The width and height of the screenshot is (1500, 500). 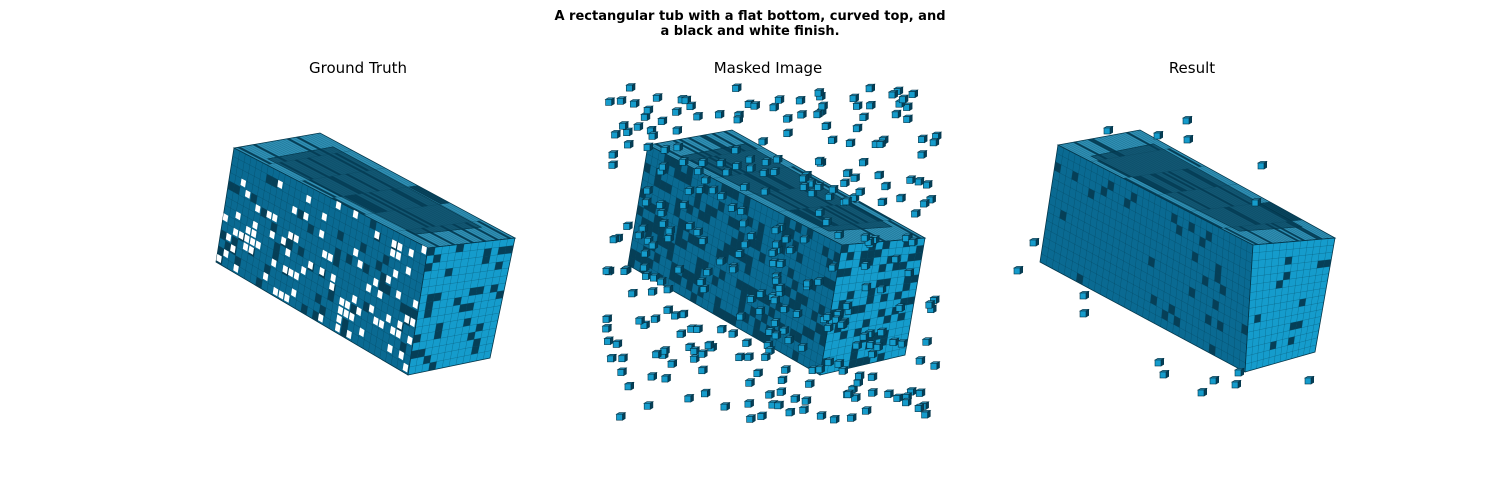 What do you see at coordinates (1293, 303) in the screenshot?
I see `side-speckle` at bounding box center [1293, 303].